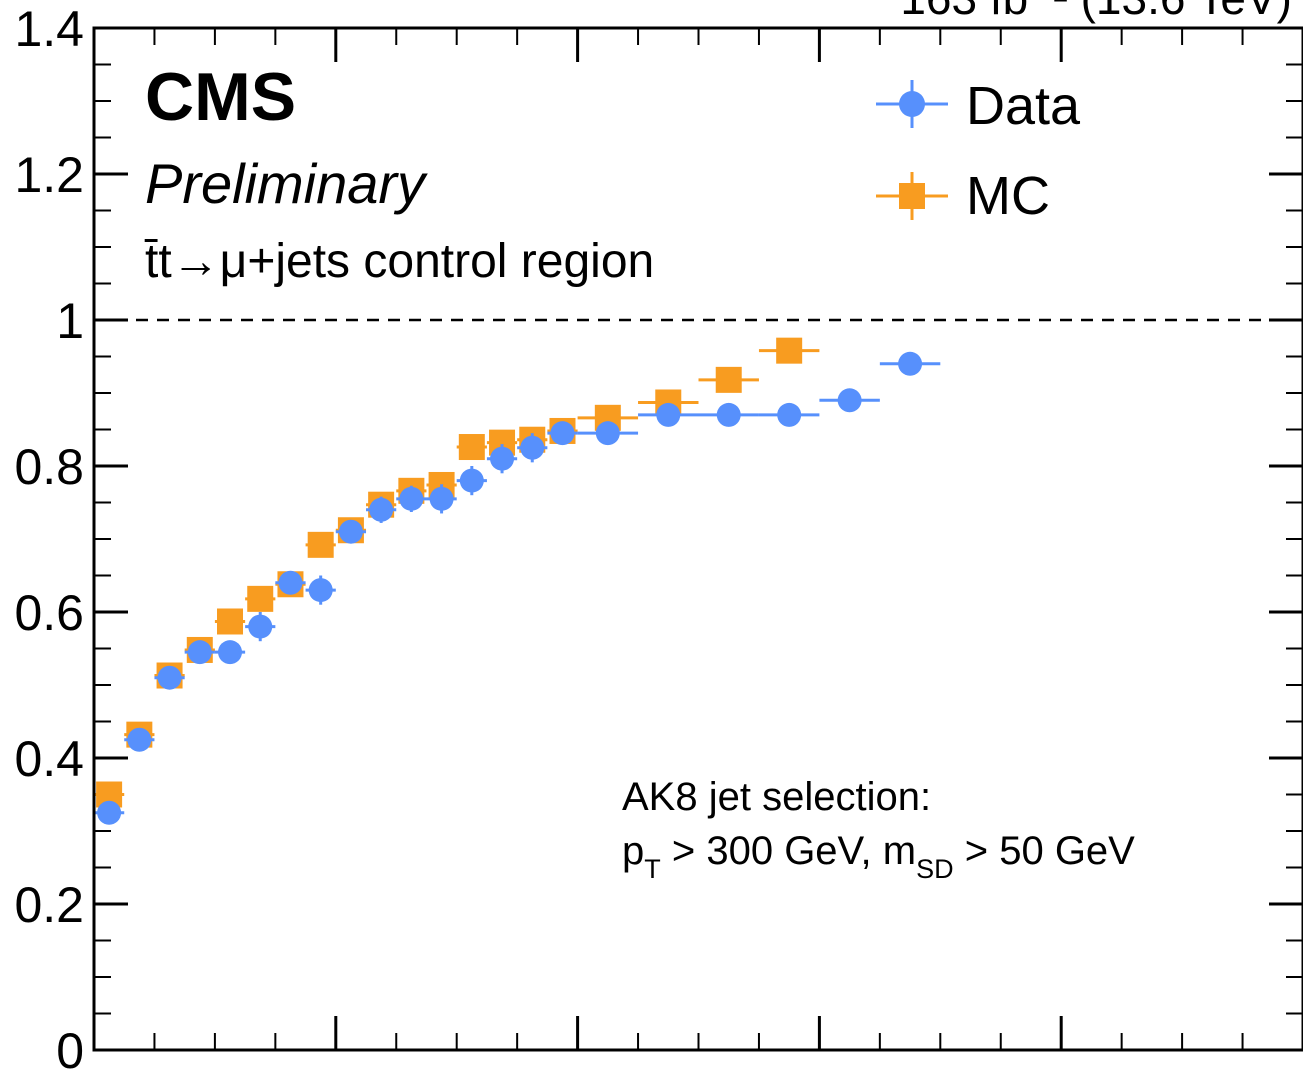  Describe the element at coordinates (49, 613) in the screenshot. I see `y-tick-label: 0.6` at that location.